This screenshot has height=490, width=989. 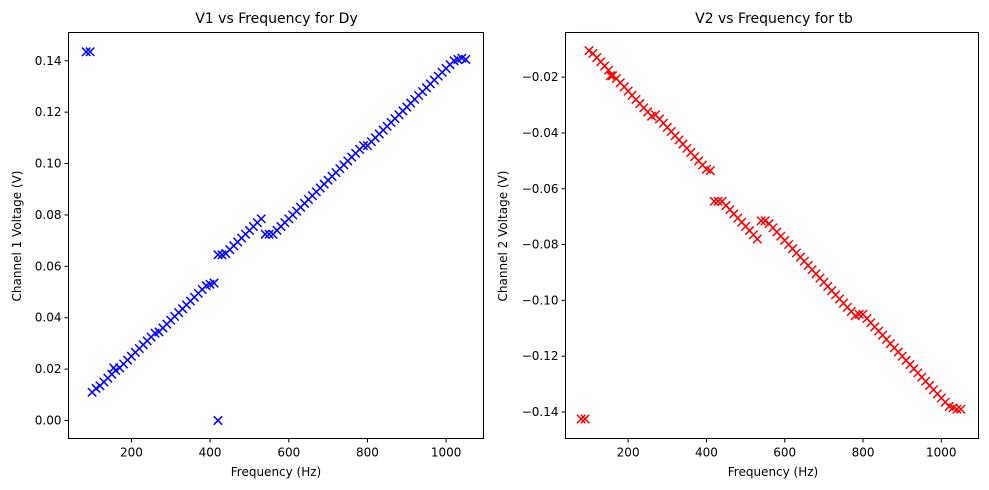 I want to click on y-tick-label: 0.00, so click(x=48, y=421).